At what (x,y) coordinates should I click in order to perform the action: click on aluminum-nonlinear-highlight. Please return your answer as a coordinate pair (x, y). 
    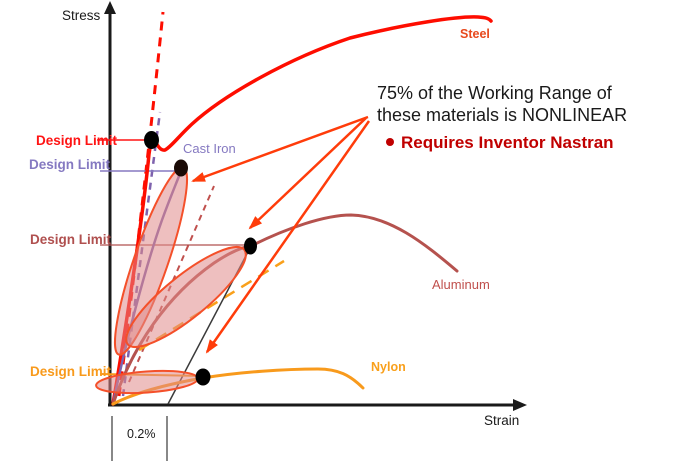
    Looking at the image, I should click on (186, 297).